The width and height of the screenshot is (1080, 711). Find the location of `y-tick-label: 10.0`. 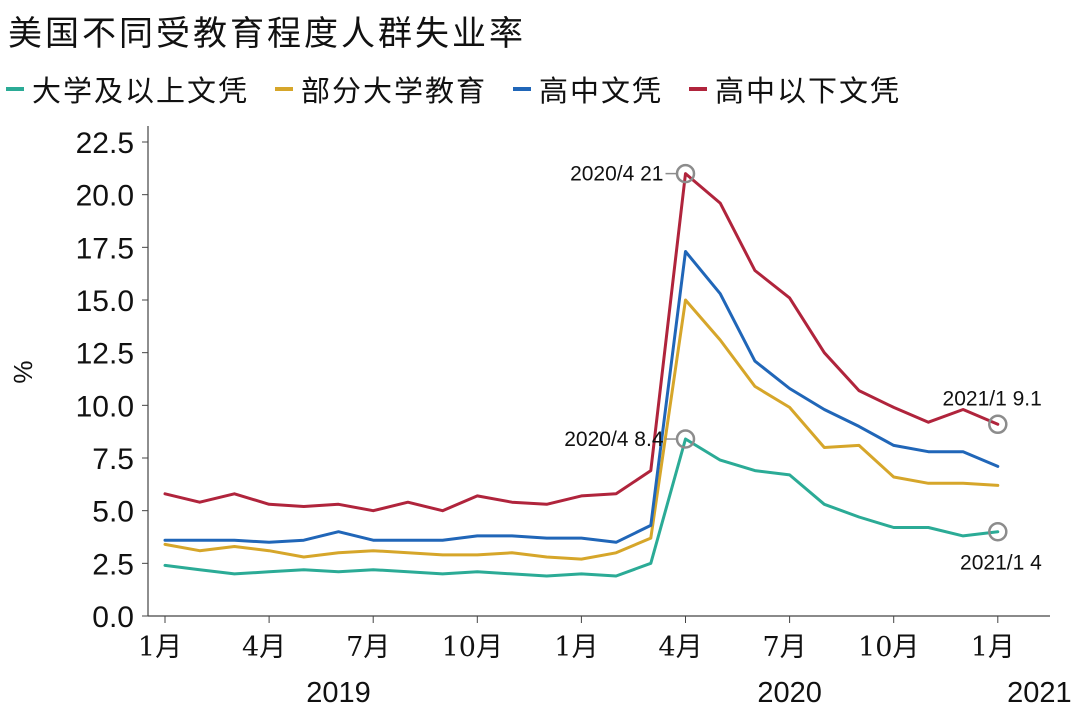

y-tick-label: 10.0 is located at coordinates (105, 406).